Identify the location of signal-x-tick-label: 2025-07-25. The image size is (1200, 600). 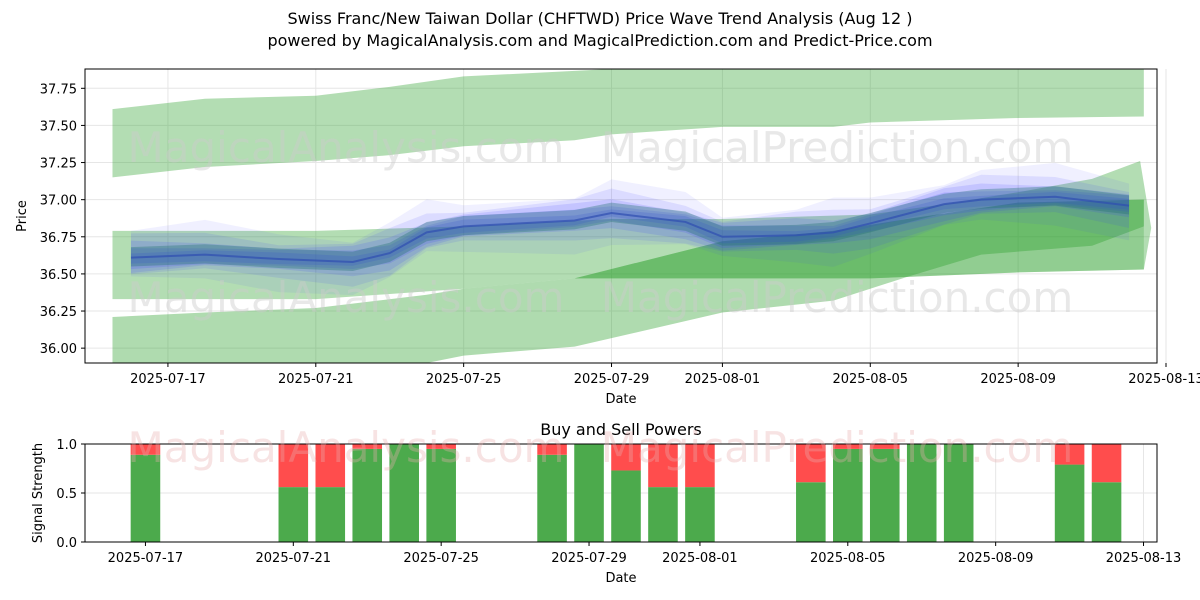
(441, 558).